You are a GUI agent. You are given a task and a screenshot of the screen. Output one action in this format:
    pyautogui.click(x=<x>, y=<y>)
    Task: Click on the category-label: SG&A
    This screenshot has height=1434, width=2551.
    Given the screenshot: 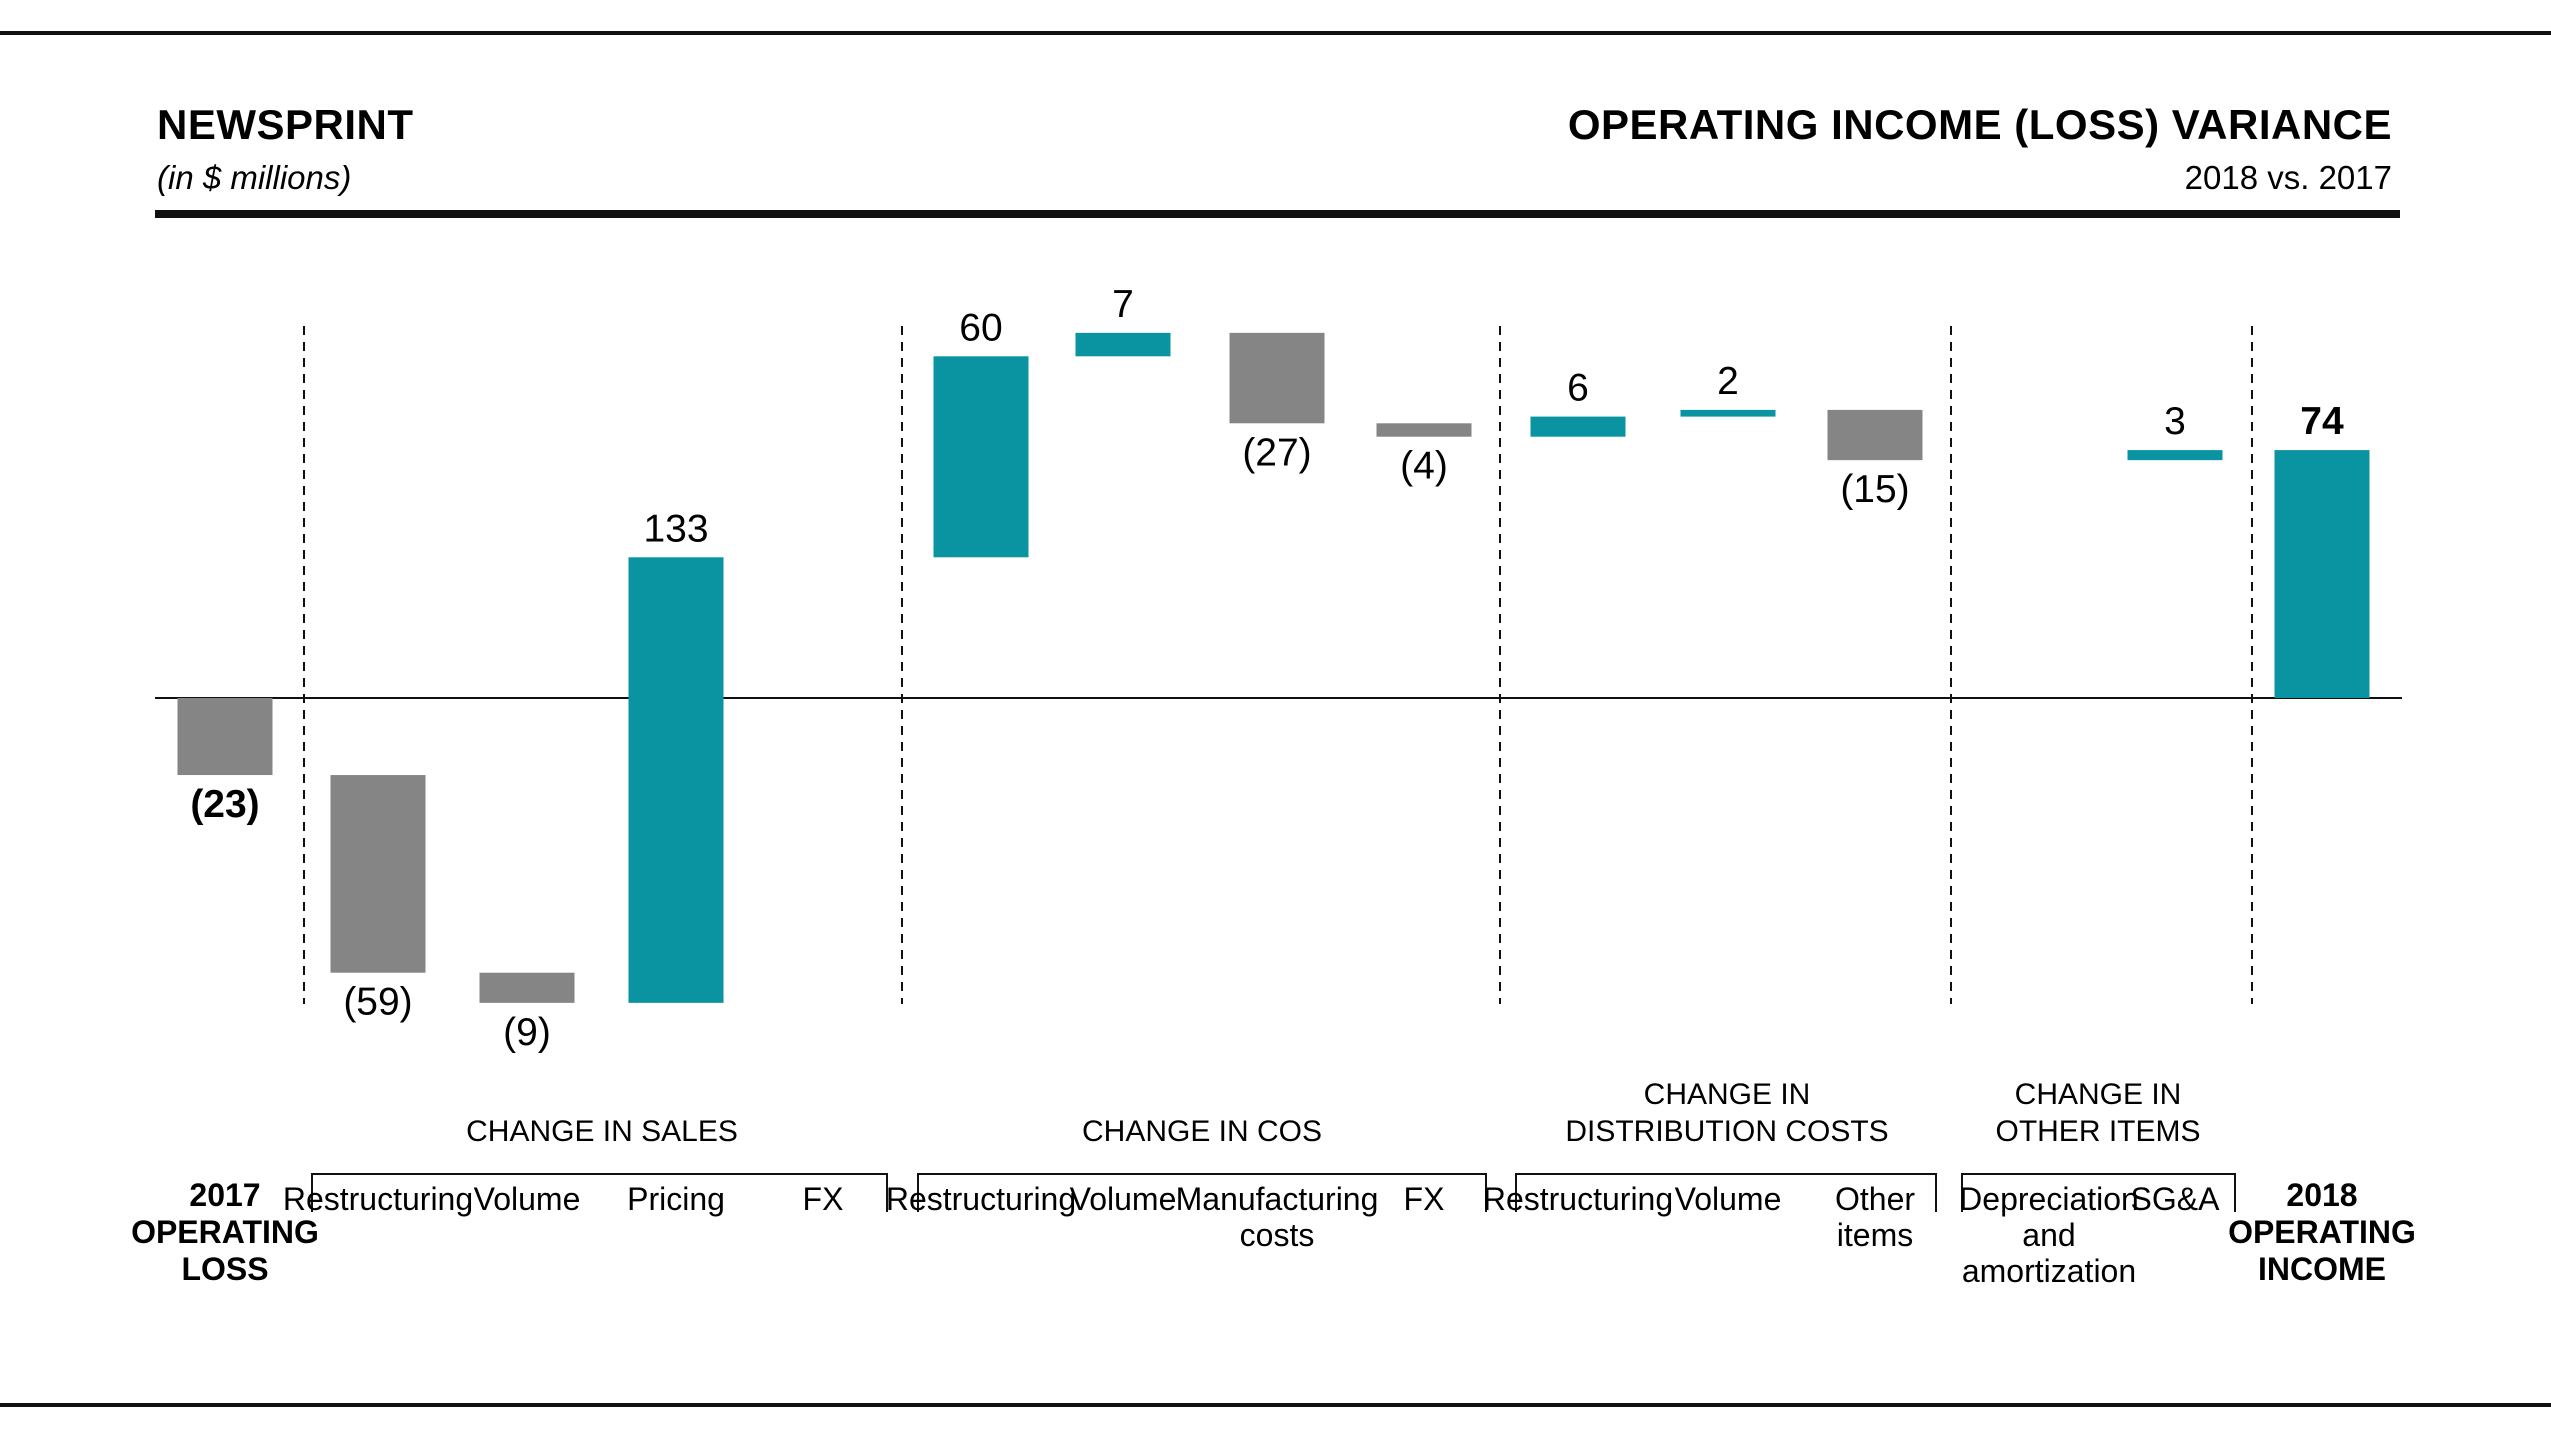 What is the action you would take?
    pyautogui.click(x=2176, y=1199)
    